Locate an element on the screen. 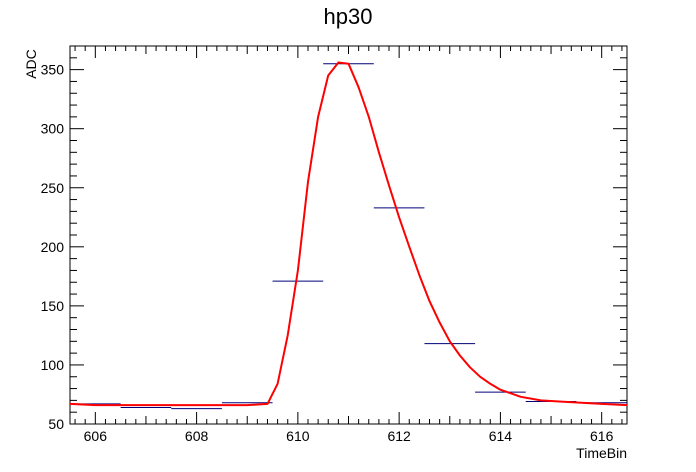 Image resolution: width=696 pixels, height=472 pixels. chart-title: hp30 is located at coordinates (348, 16).